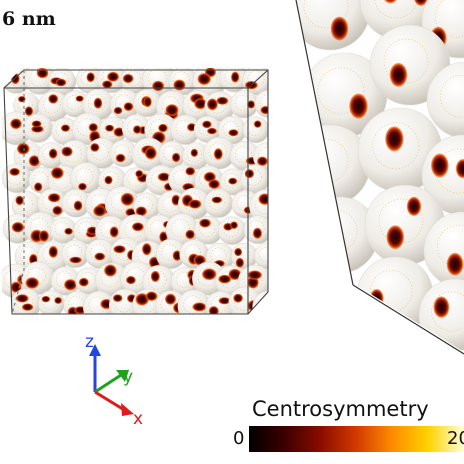  Describe the element at coordinates (138, 419) in the screenshot. I see `x-axis-label: x` at that location.